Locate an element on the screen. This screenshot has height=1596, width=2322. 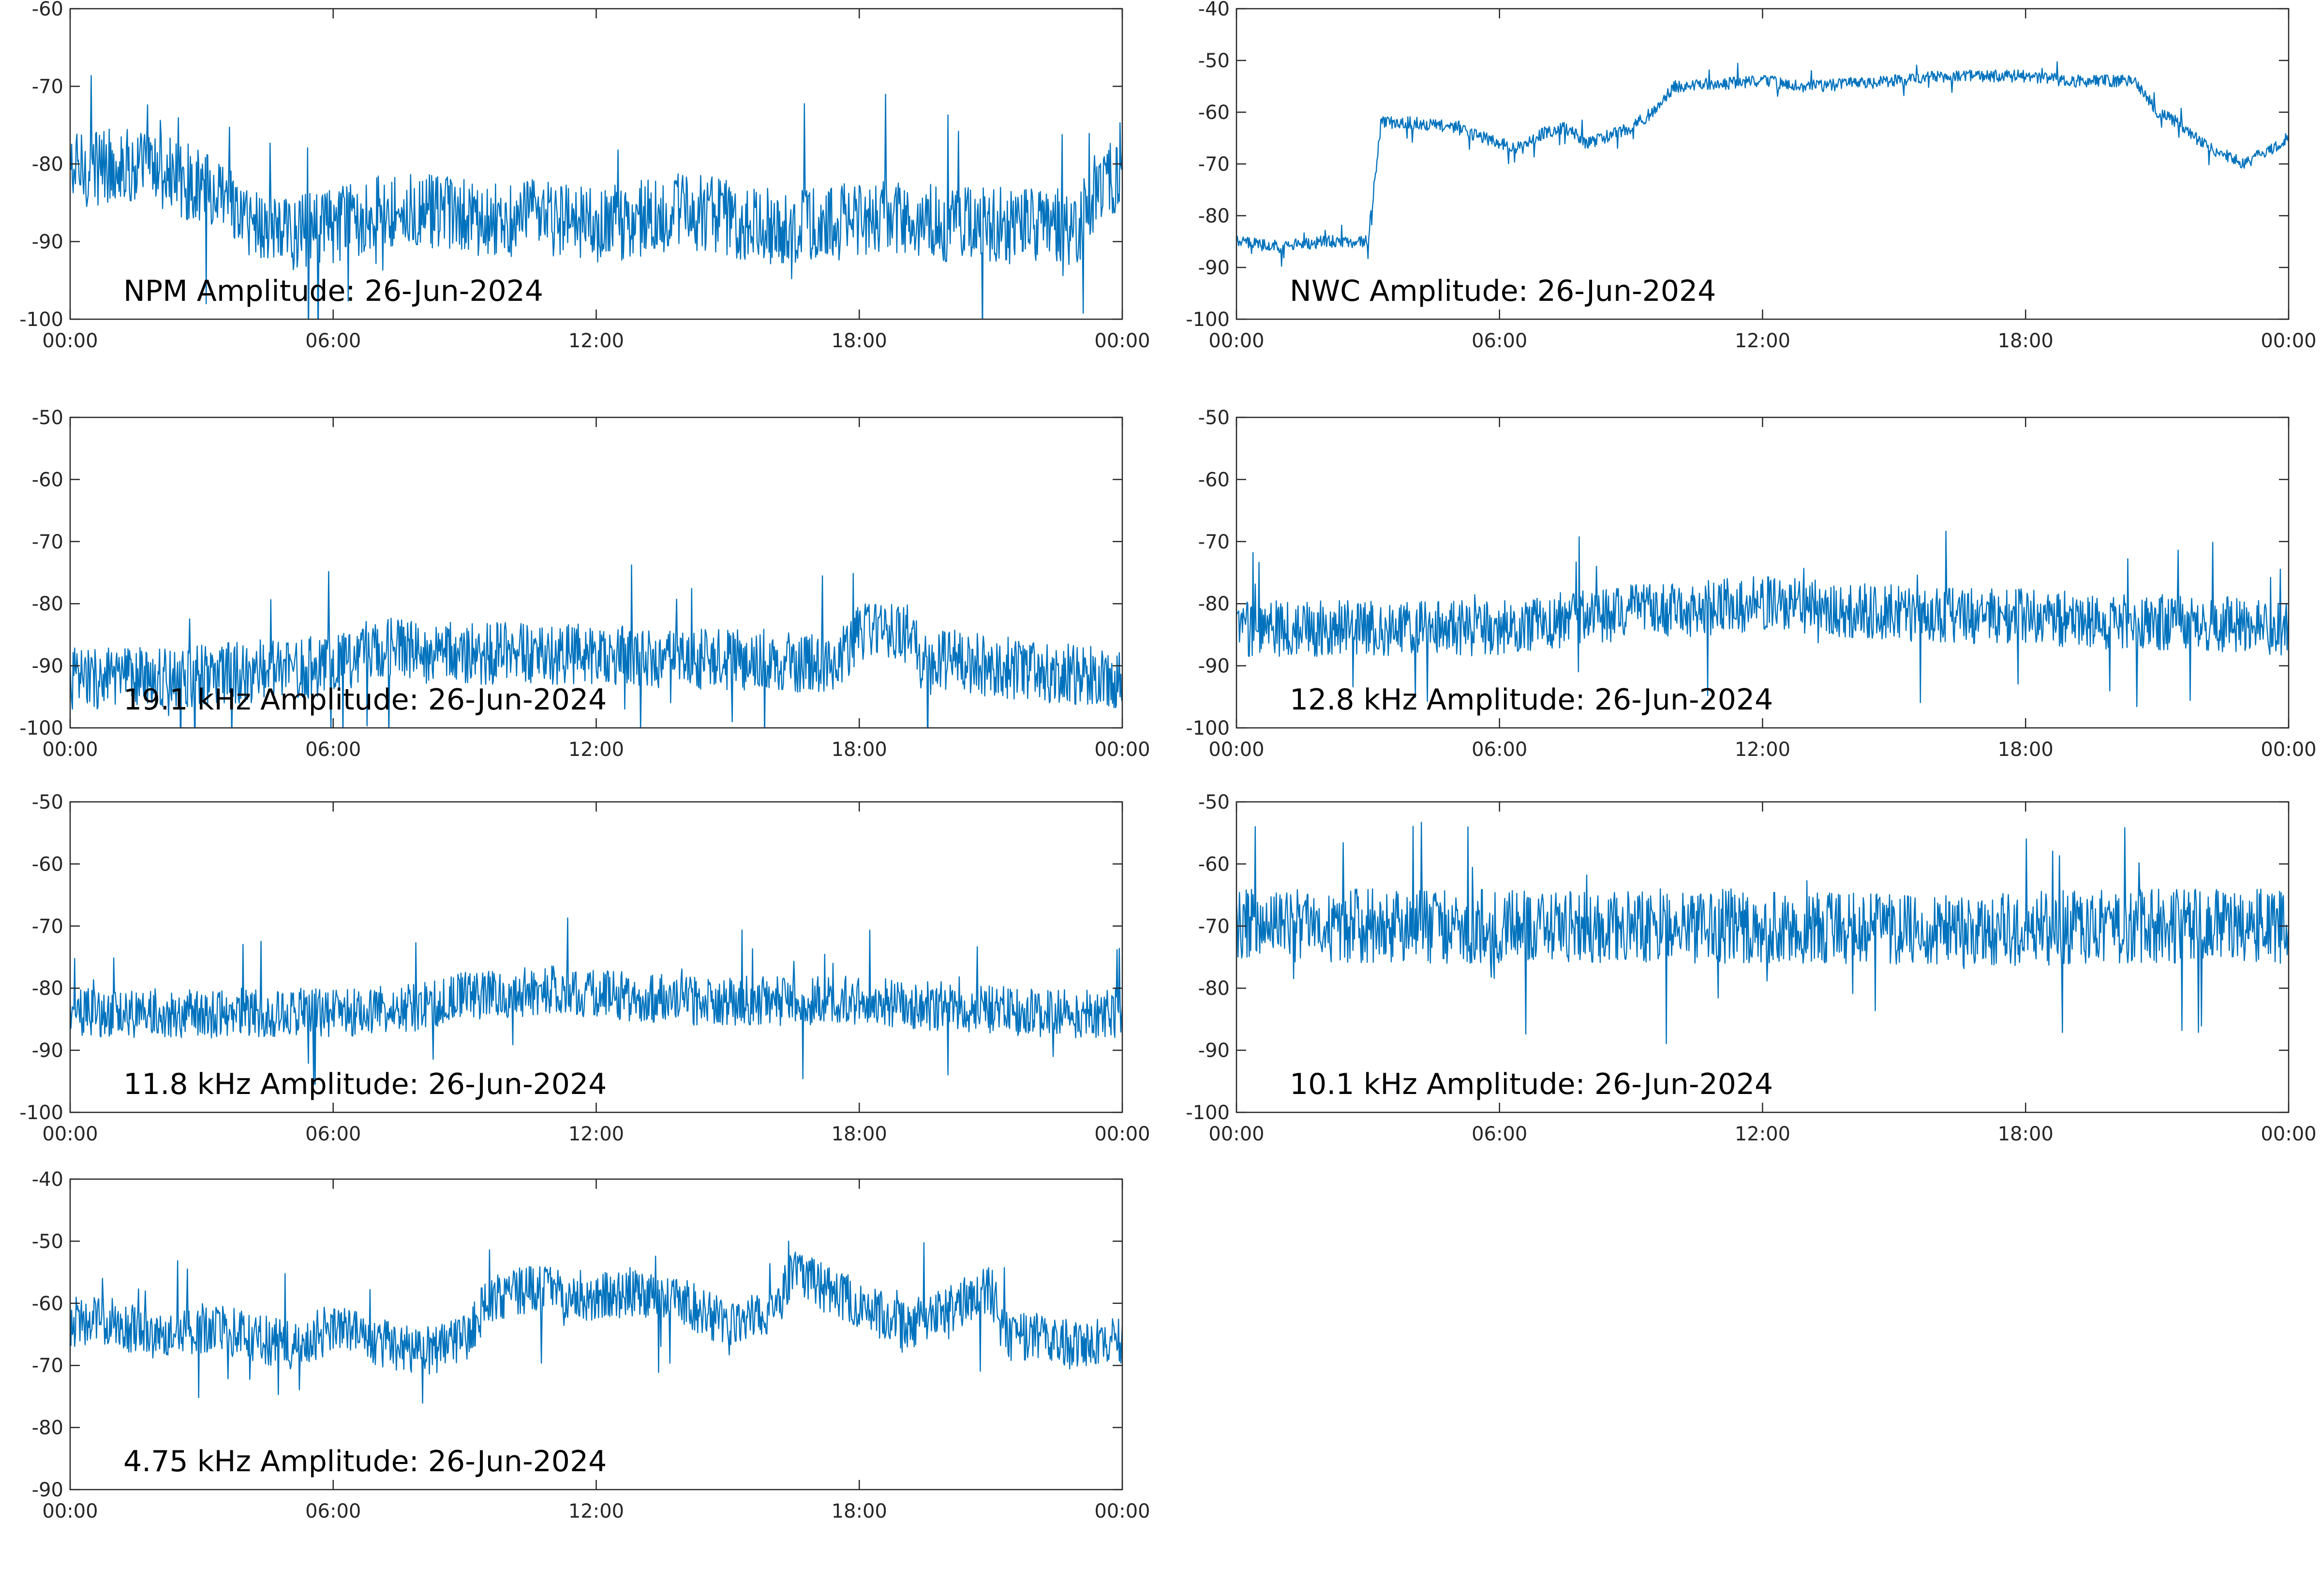
panel-label: NWC Amplitude: 26-Jun-2024 is located at coordinates (1503, 291).